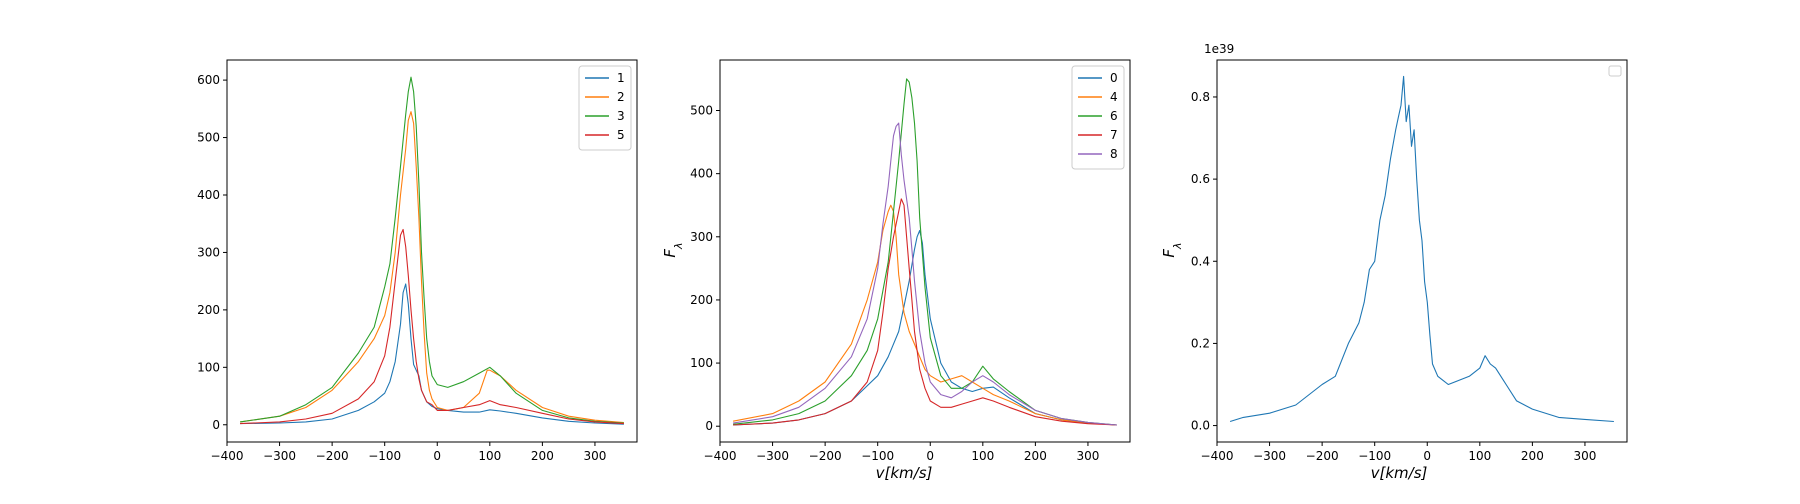 Image resolution: width=1800 pixels, height=504 pixels. What do you see at coordinates (701, 237) in the screenshot?
I see `middle-panel-ytick-label: 300` at bounding box center [701, 237].